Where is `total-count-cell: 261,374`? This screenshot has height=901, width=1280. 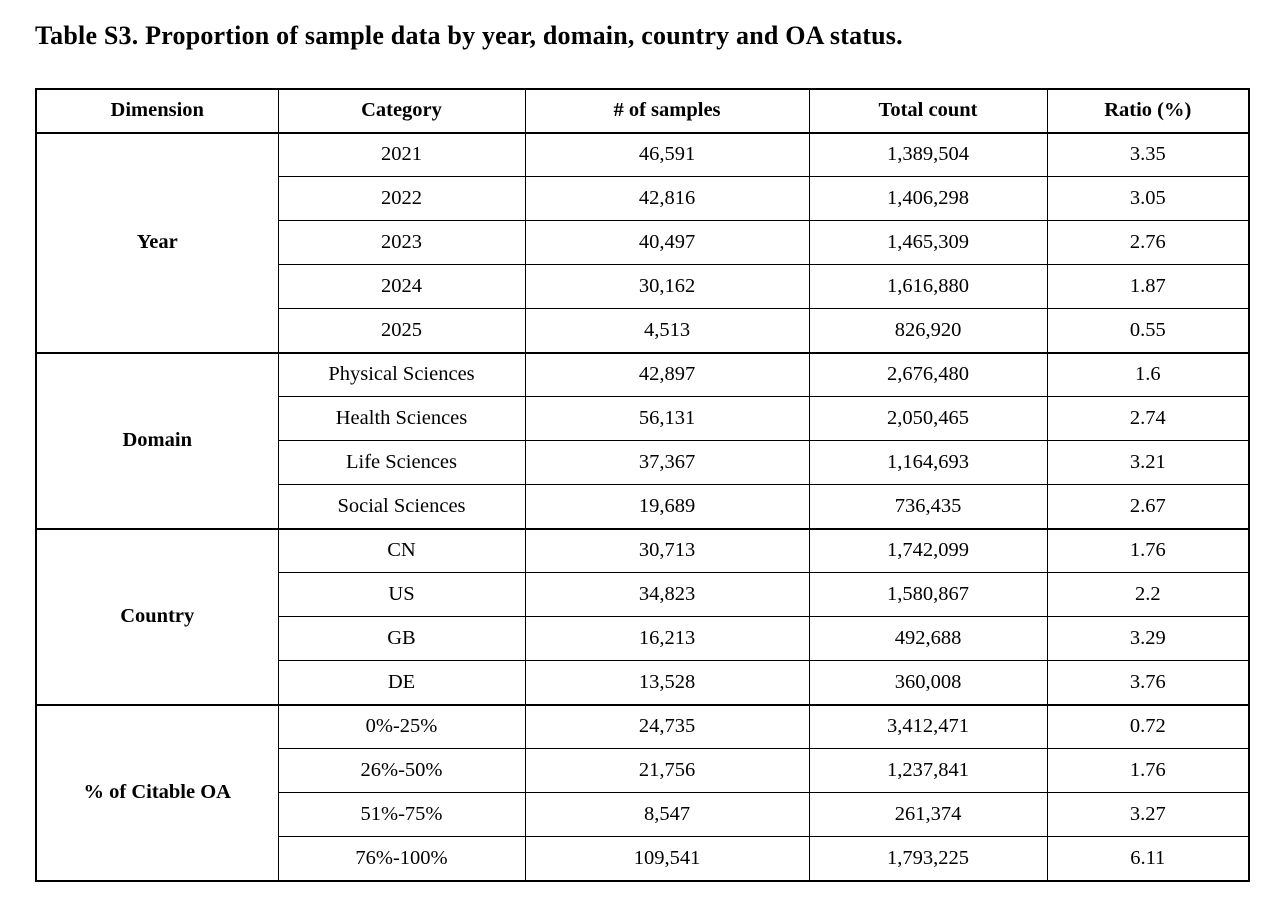 total-count-cell: 261,374 is located at coordinates (928, 814).